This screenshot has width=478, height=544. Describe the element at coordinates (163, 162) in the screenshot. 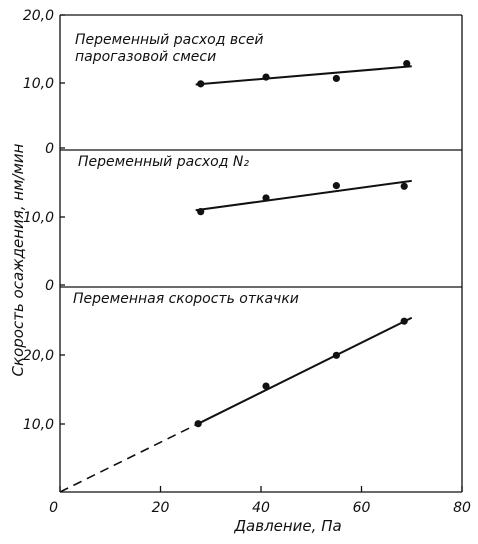

I see `panel-title-line: Переменный расход N₂` at that location.